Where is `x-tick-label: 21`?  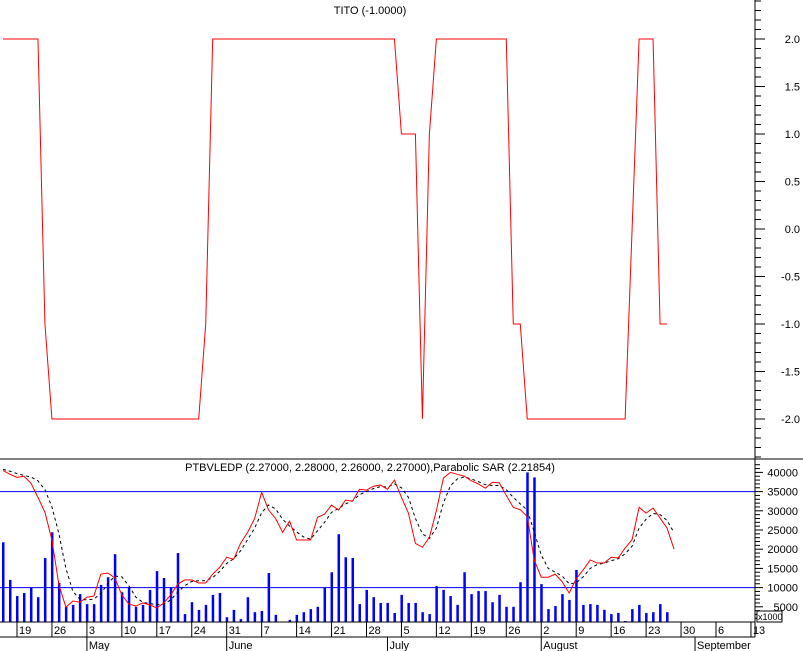
x-tick-label: 21 is located at coordinates (340, 631).